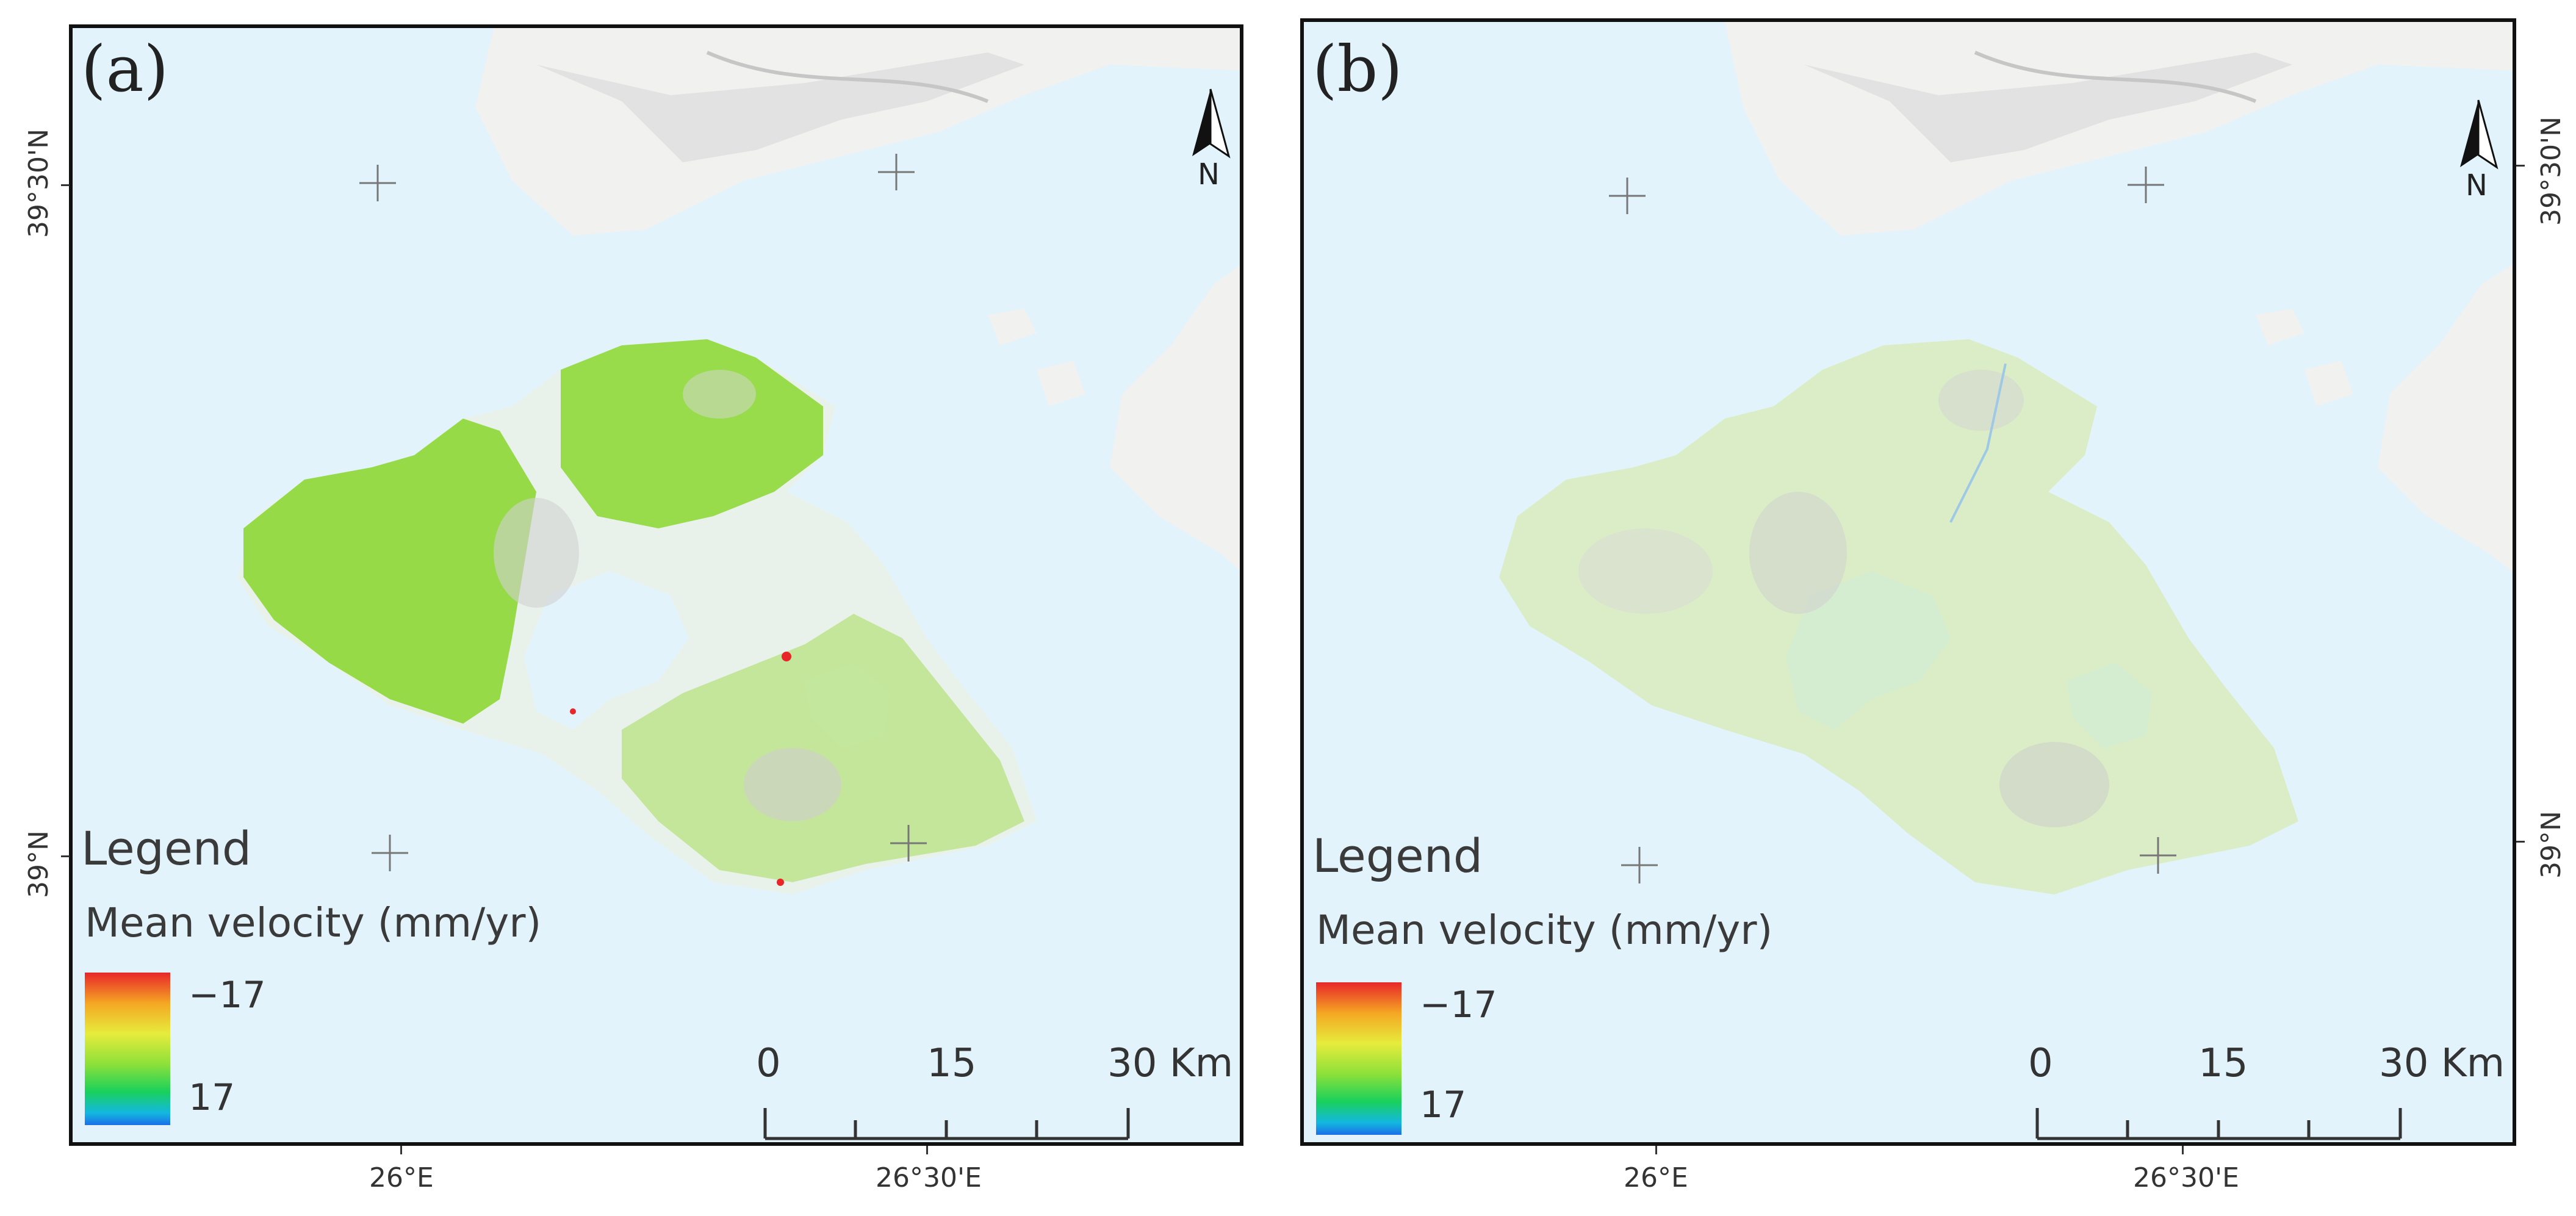 The width and height of the screenshot is (2576, 1216). Describe the element at coordinates (1175, 418) in the screenshot. I see `mainland-east` at that location.